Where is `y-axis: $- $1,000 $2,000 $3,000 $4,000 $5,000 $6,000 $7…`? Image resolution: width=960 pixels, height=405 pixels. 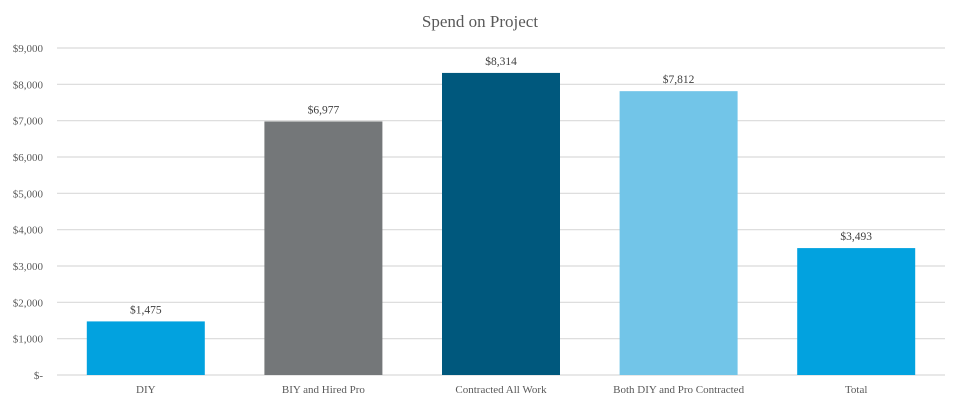 y-axis: $- $1,000 $2,000 $3,000 $4,000 $5,000 $6,000 $7… is located at coordinates (28, 212).